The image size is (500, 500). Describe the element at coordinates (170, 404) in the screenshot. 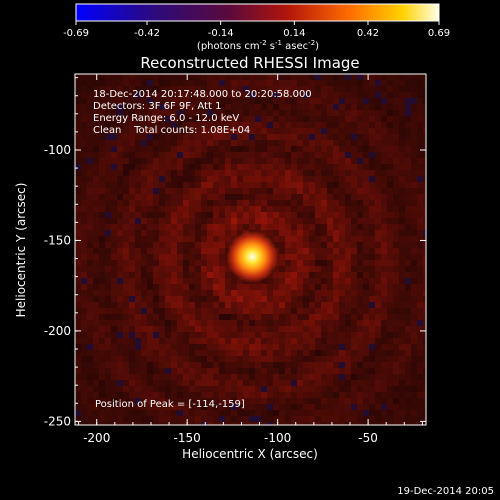

I see `peak-position-annotation: Position of Peak = [-114,-159]` at that location.